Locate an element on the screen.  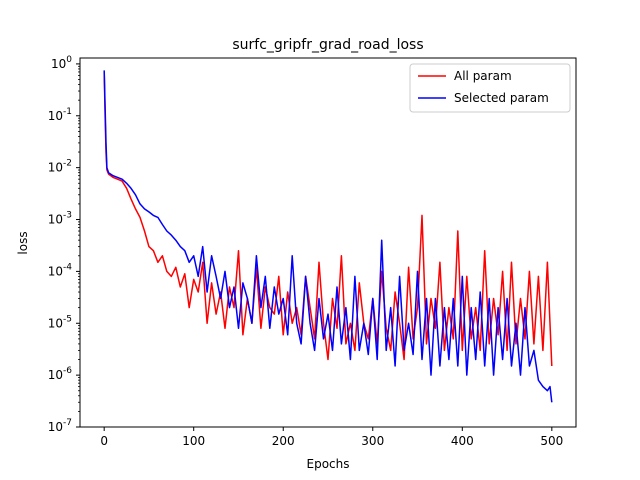
x-tick-label: 500 is located at coordinates (551, 441).